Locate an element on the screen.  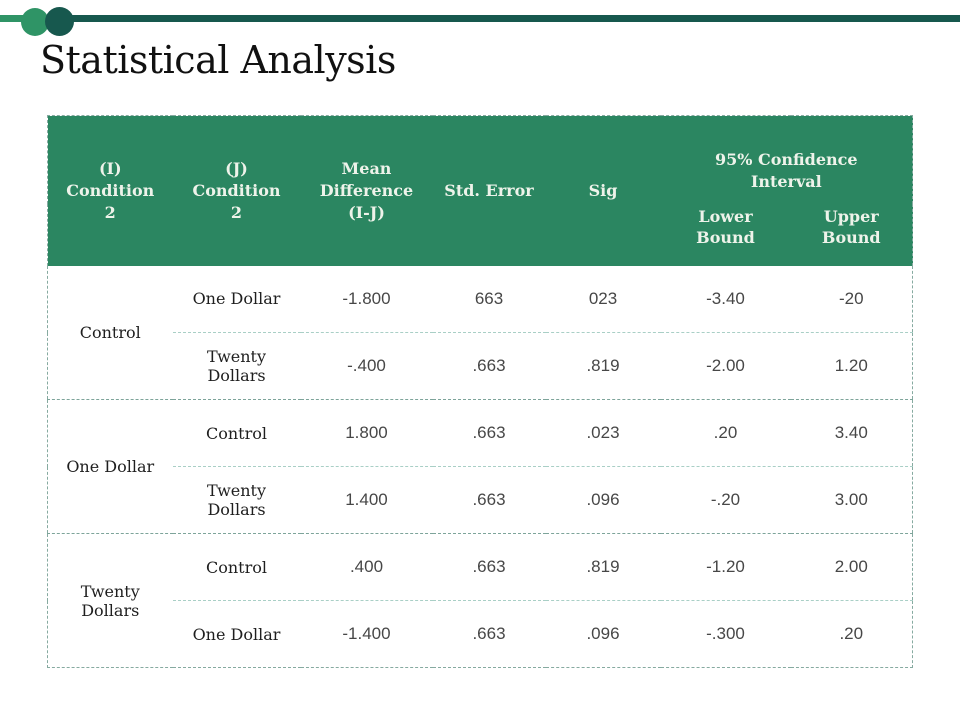
decoration-line is located at coordinates (495, 18).